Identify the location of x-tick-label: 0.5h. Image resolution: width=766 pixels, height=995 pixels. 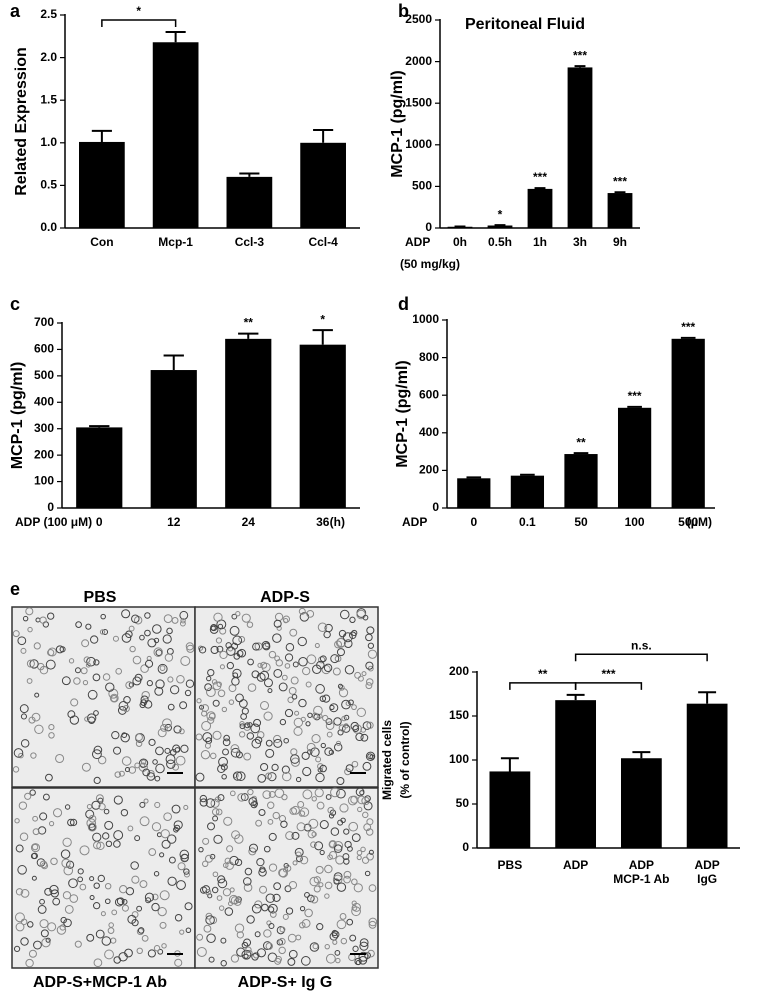
(500, 242).